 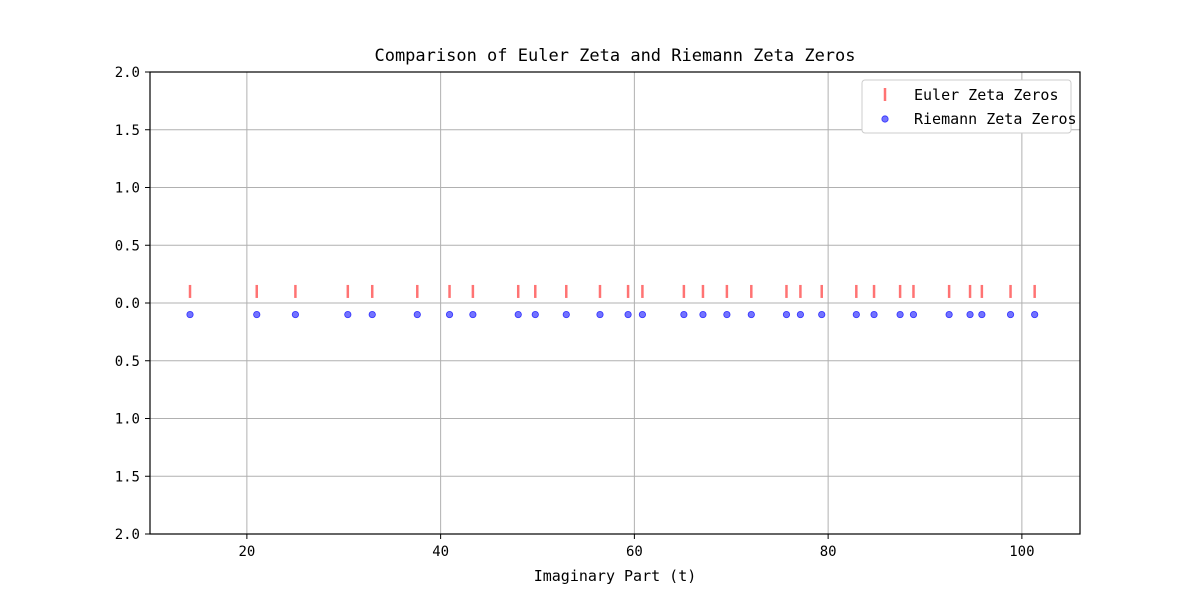 What do you see at coordinates (986, 95) in the screenshot?
I see `legend-label-euler-zeta-zeros: Euler Zeta Zeros` at bounding box center [986, 95].